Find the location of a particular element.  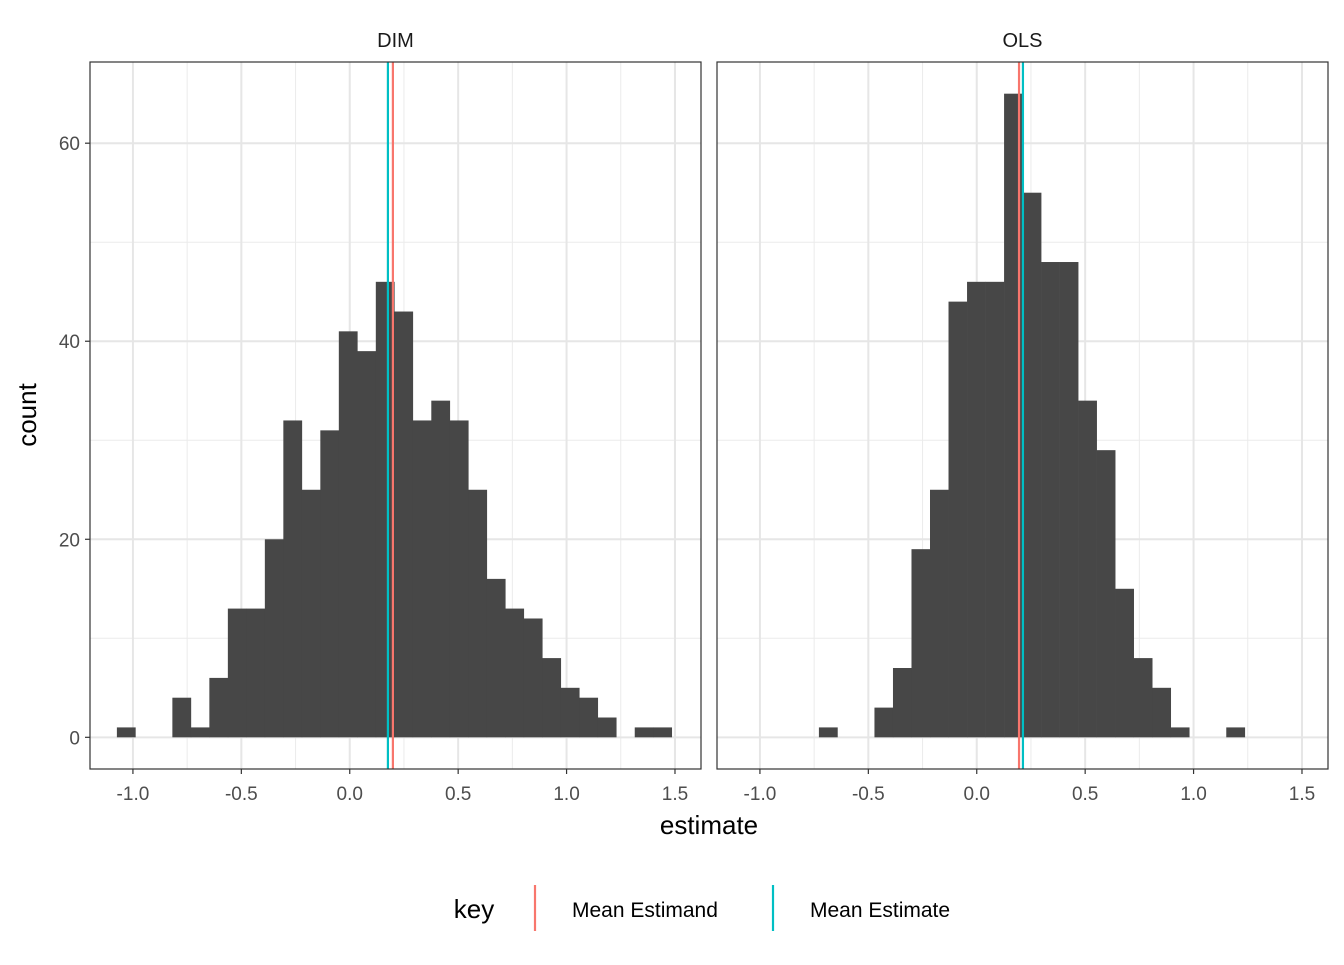

y-tick-label: 60 is located at coordinates (69, 144).